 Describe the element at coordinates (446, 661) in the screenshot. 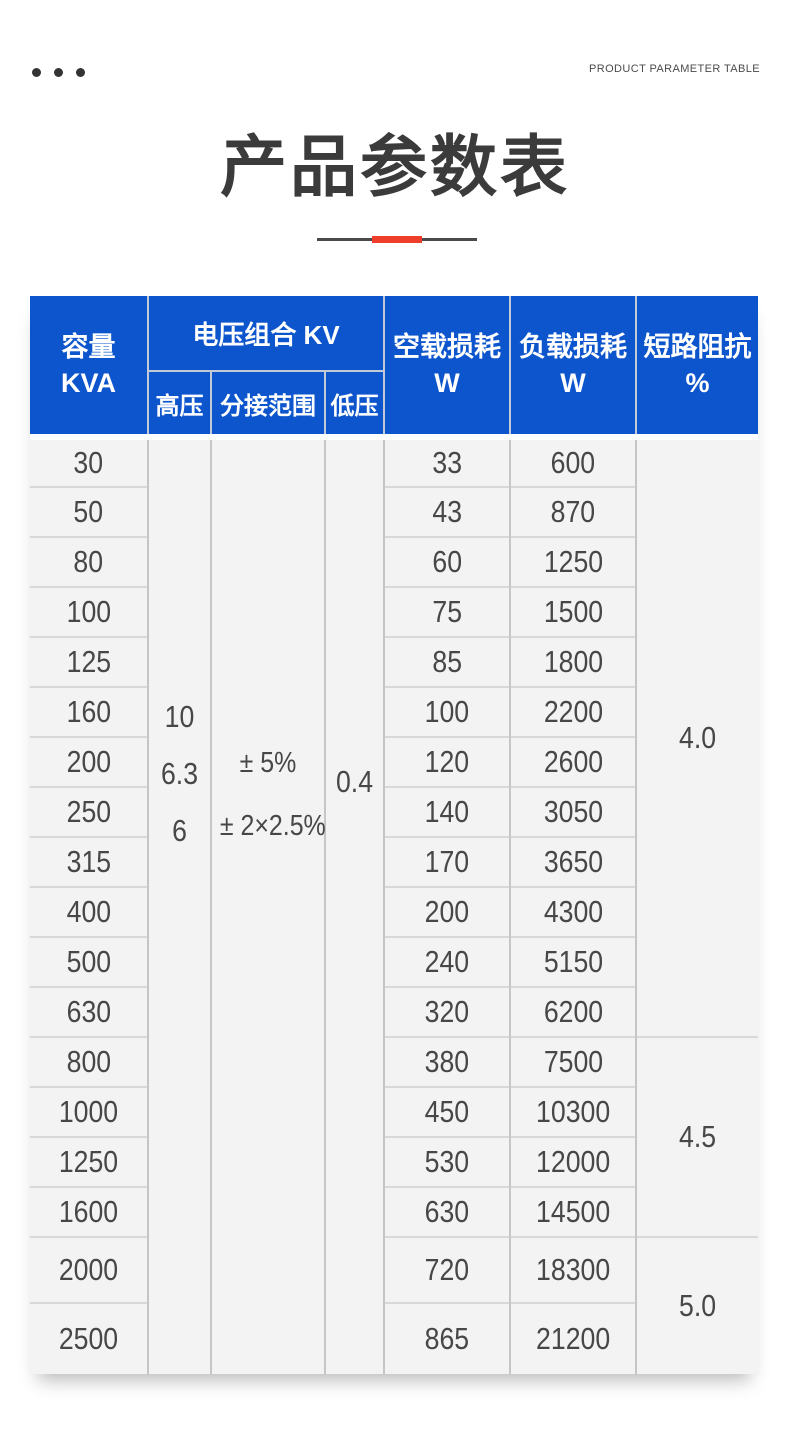

I see `no-load-loss-cell: 85` at that location.